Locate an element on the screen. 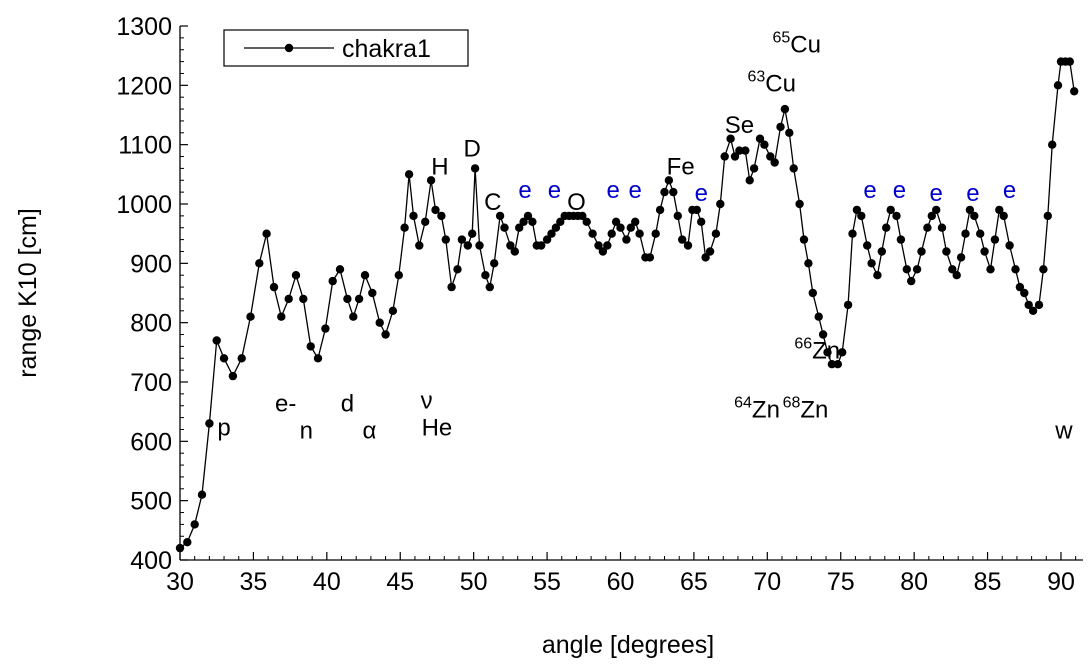  isotope-mass: 63 is located at coordinates (756, 76).